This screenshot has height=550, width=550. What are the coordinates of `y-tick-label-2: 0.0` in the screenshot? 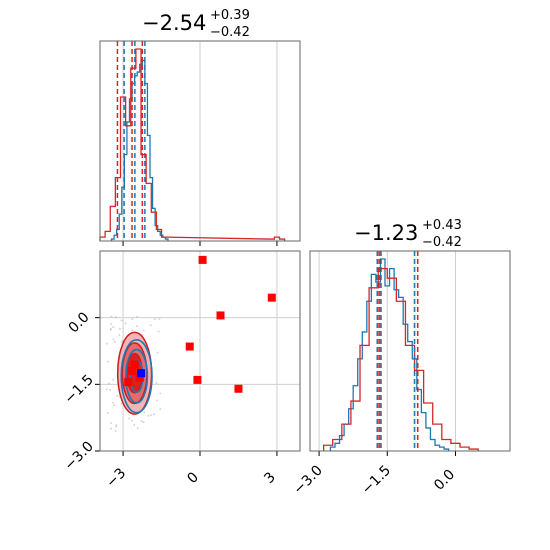 It's located at (79, 322).